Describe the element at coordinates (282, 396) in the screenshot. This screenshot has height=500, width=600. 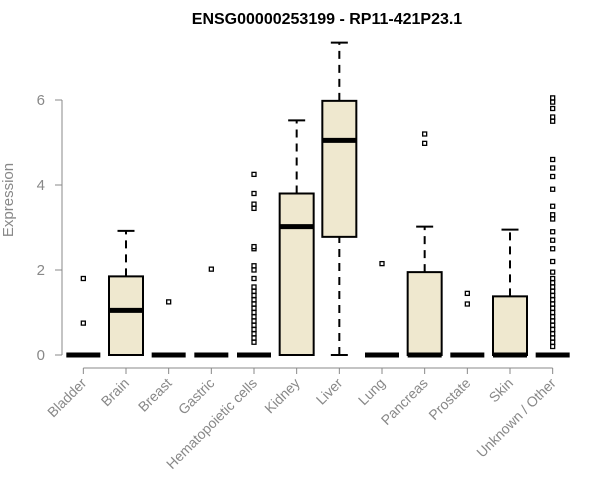
I see `x-tick-label: Kidney` at that location.